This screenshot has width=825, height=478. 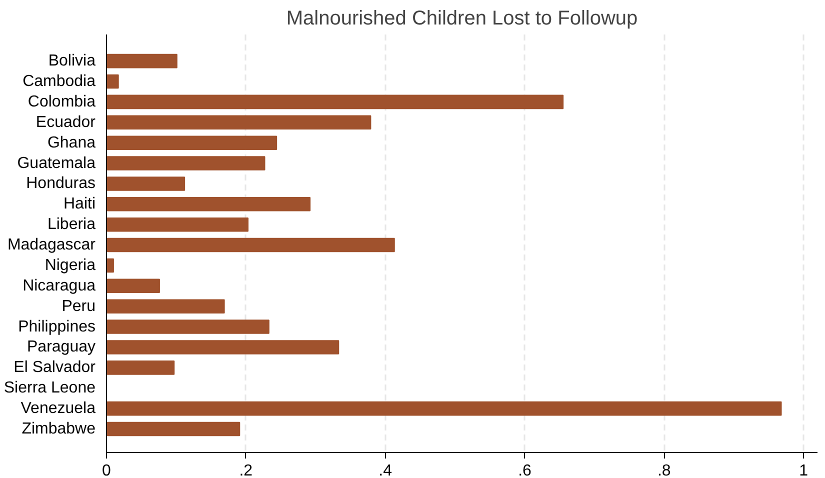 I want to click on x-tick-label: .8, so click(x=664, y=470).